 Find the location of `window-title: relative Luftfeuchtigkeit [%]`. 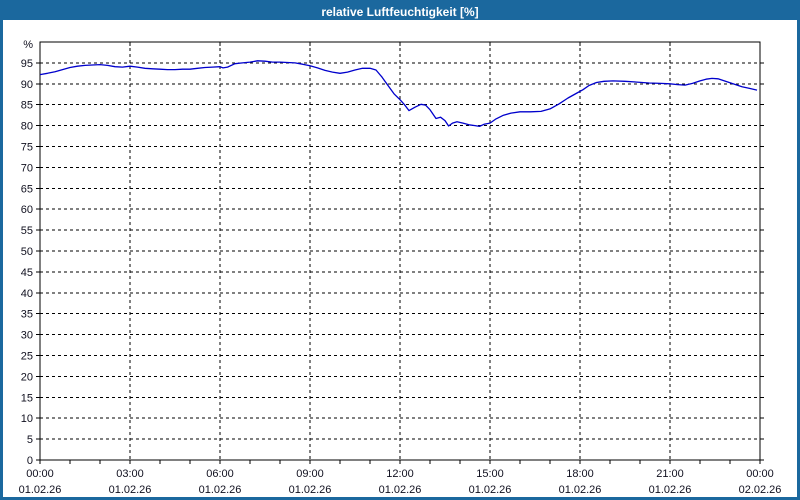

window-title: relative Luftfeuchtigkeit [%] is located at coordinates (400, 11).